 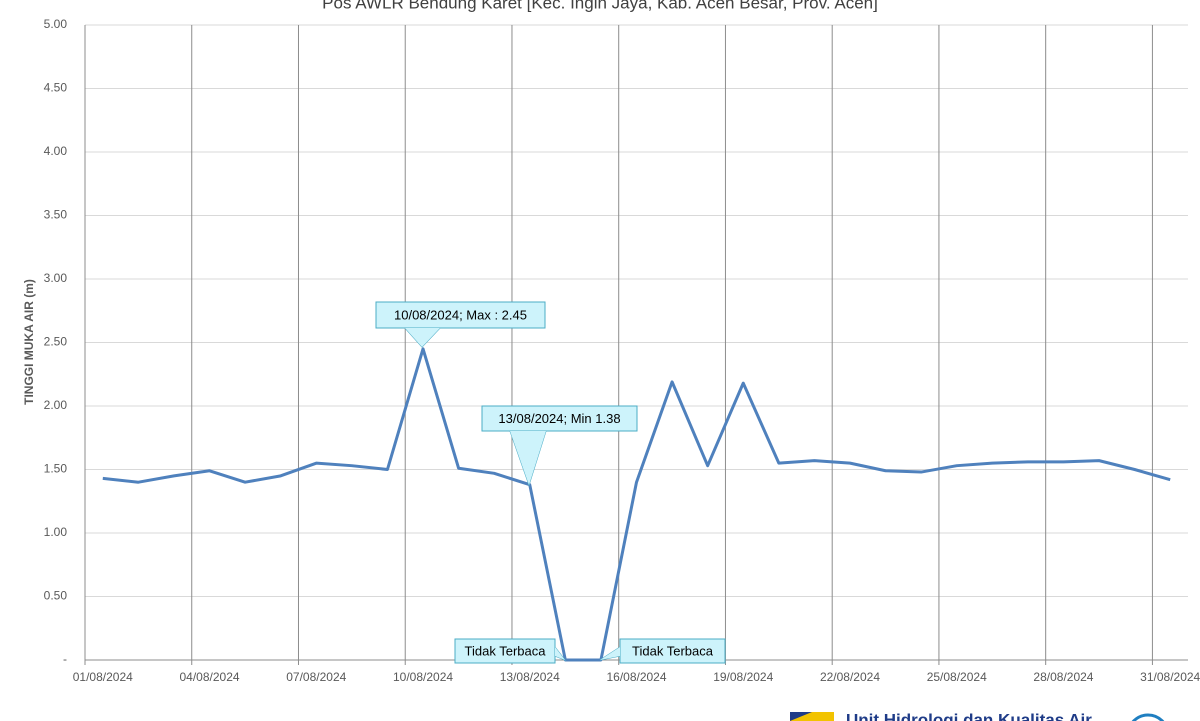 I want to click on y-tick-label: 4.00, so click(x=56, y=151).